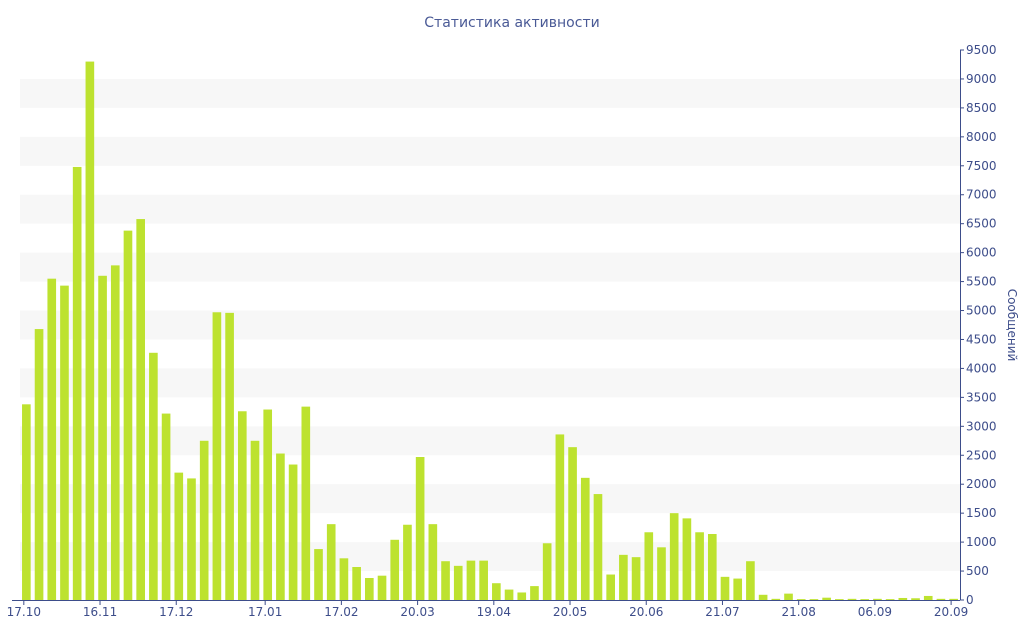 The height and width of the screenshot is (640, 1024). I want to click on y-tick-label: 6500, so click(981, 224).